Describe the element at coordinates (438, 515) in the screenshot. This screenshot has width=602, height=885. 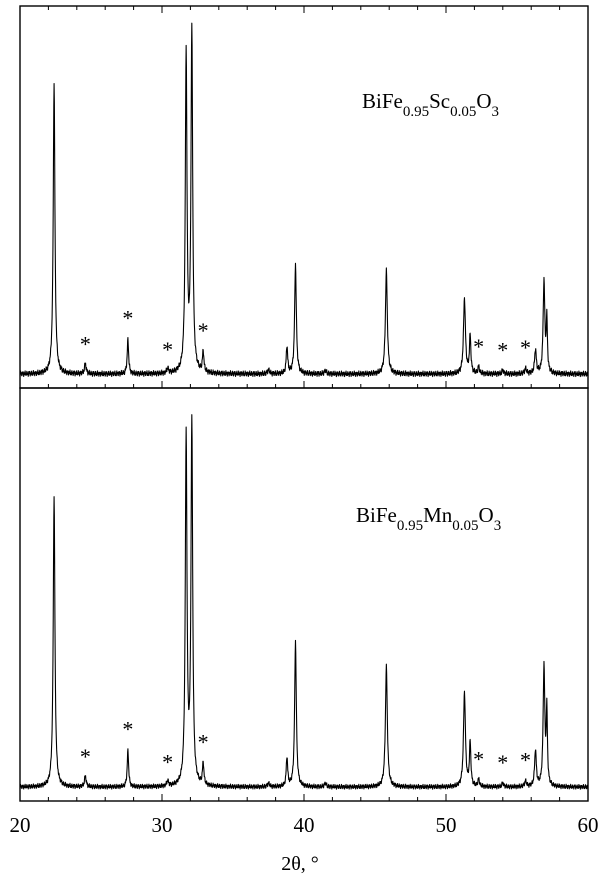
I see `label-text: Mn` at that location.